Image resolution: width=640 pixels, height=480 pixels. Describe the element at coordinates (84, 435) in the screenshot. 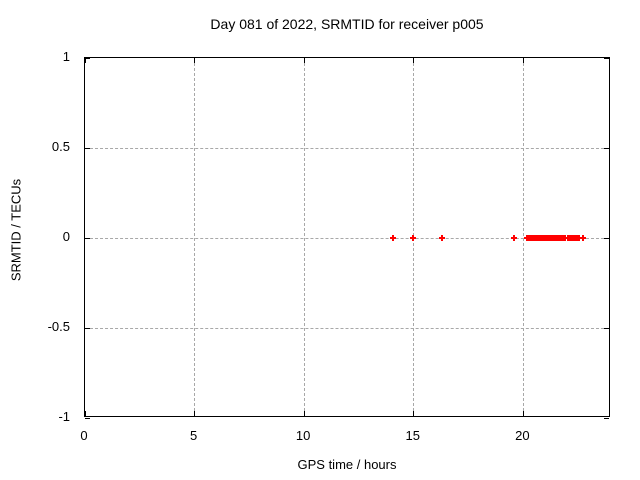

I see `x-tick-label: 0` at that location.